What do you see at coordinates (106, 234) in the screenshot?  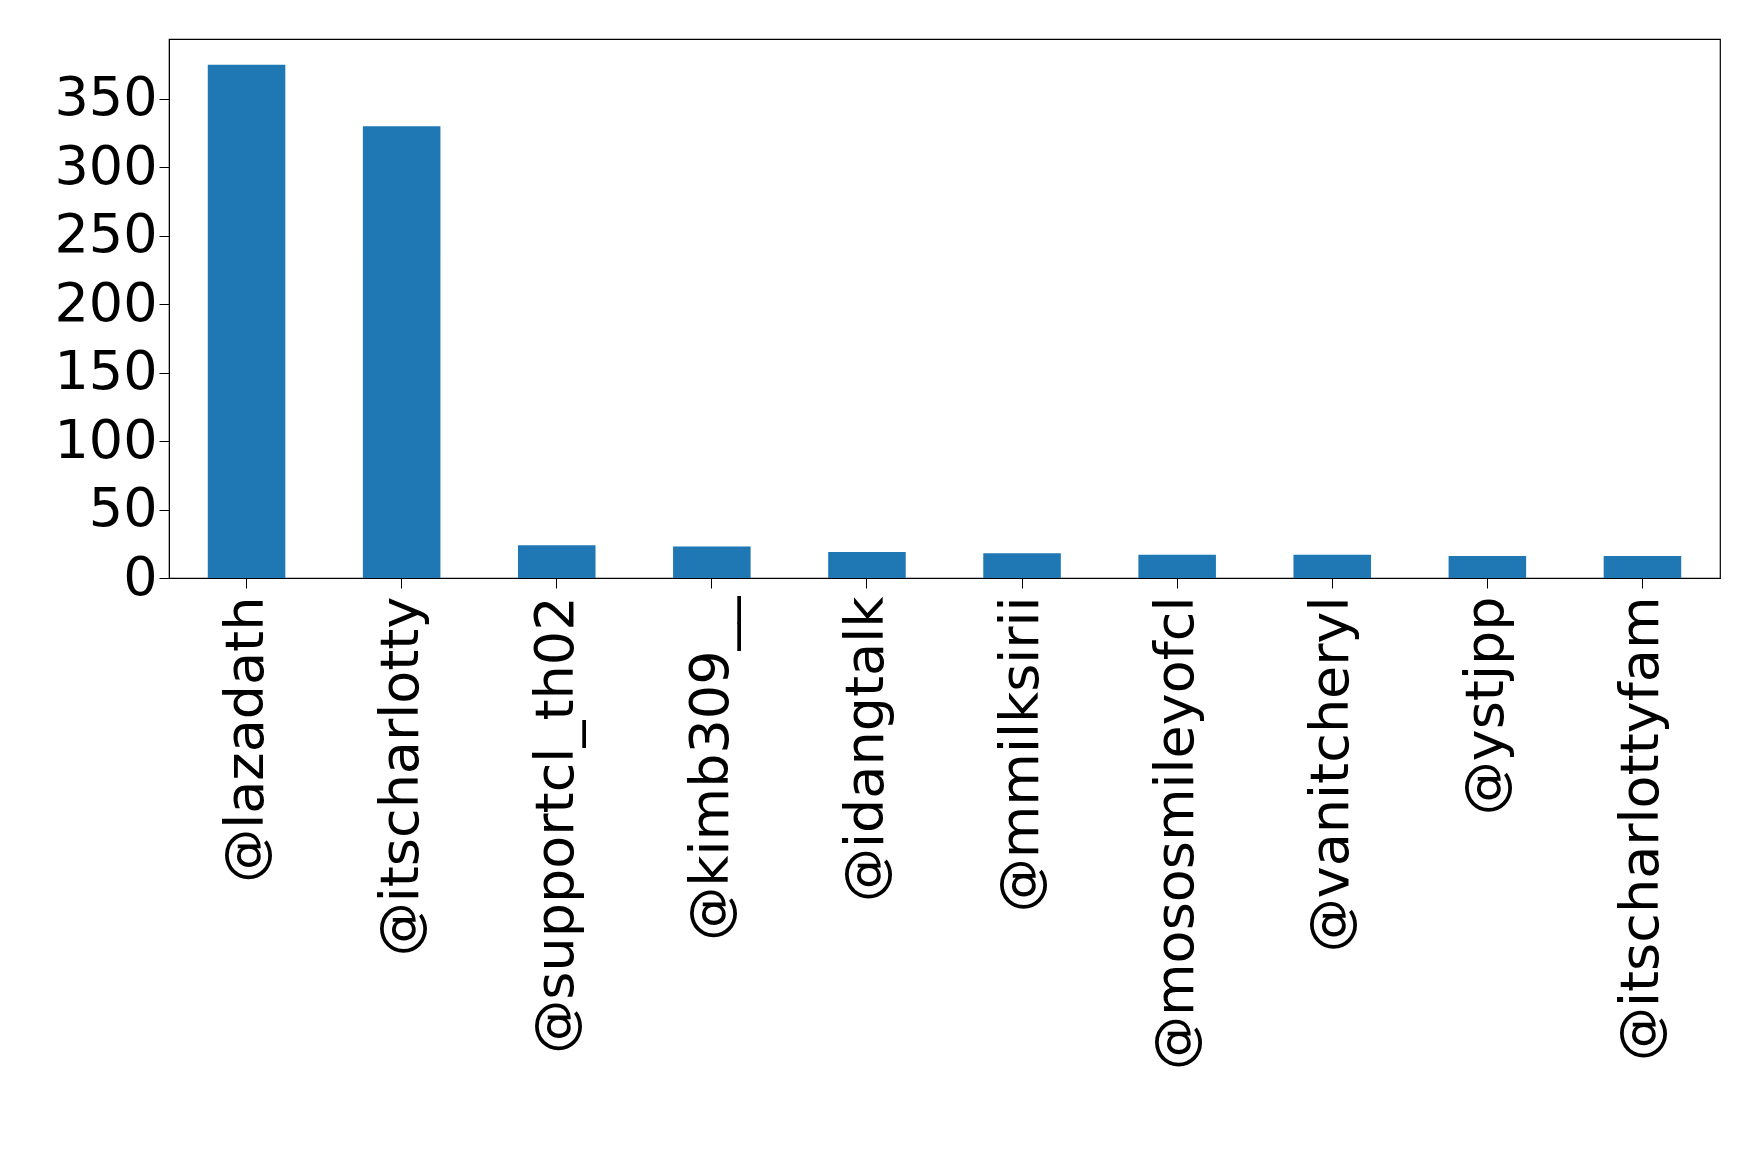 I see `y-tick-label: 250` at bounding box center [106, 234].